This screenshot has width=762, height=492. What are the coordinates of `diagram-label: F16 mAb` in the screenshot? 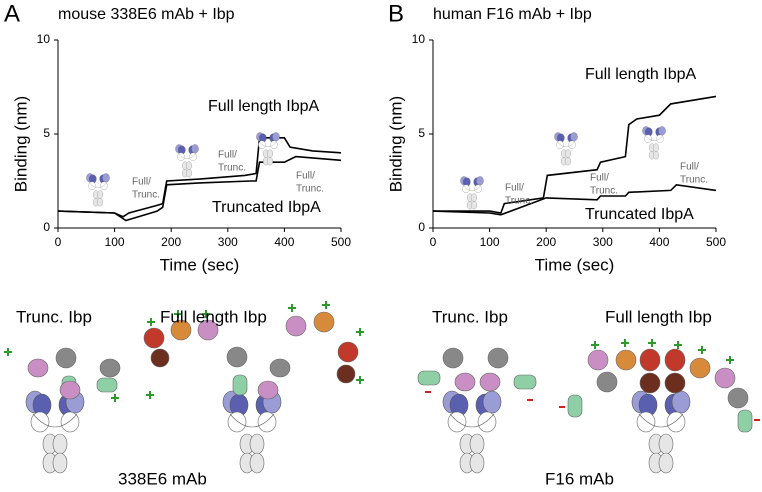 It's located at (579, 478).